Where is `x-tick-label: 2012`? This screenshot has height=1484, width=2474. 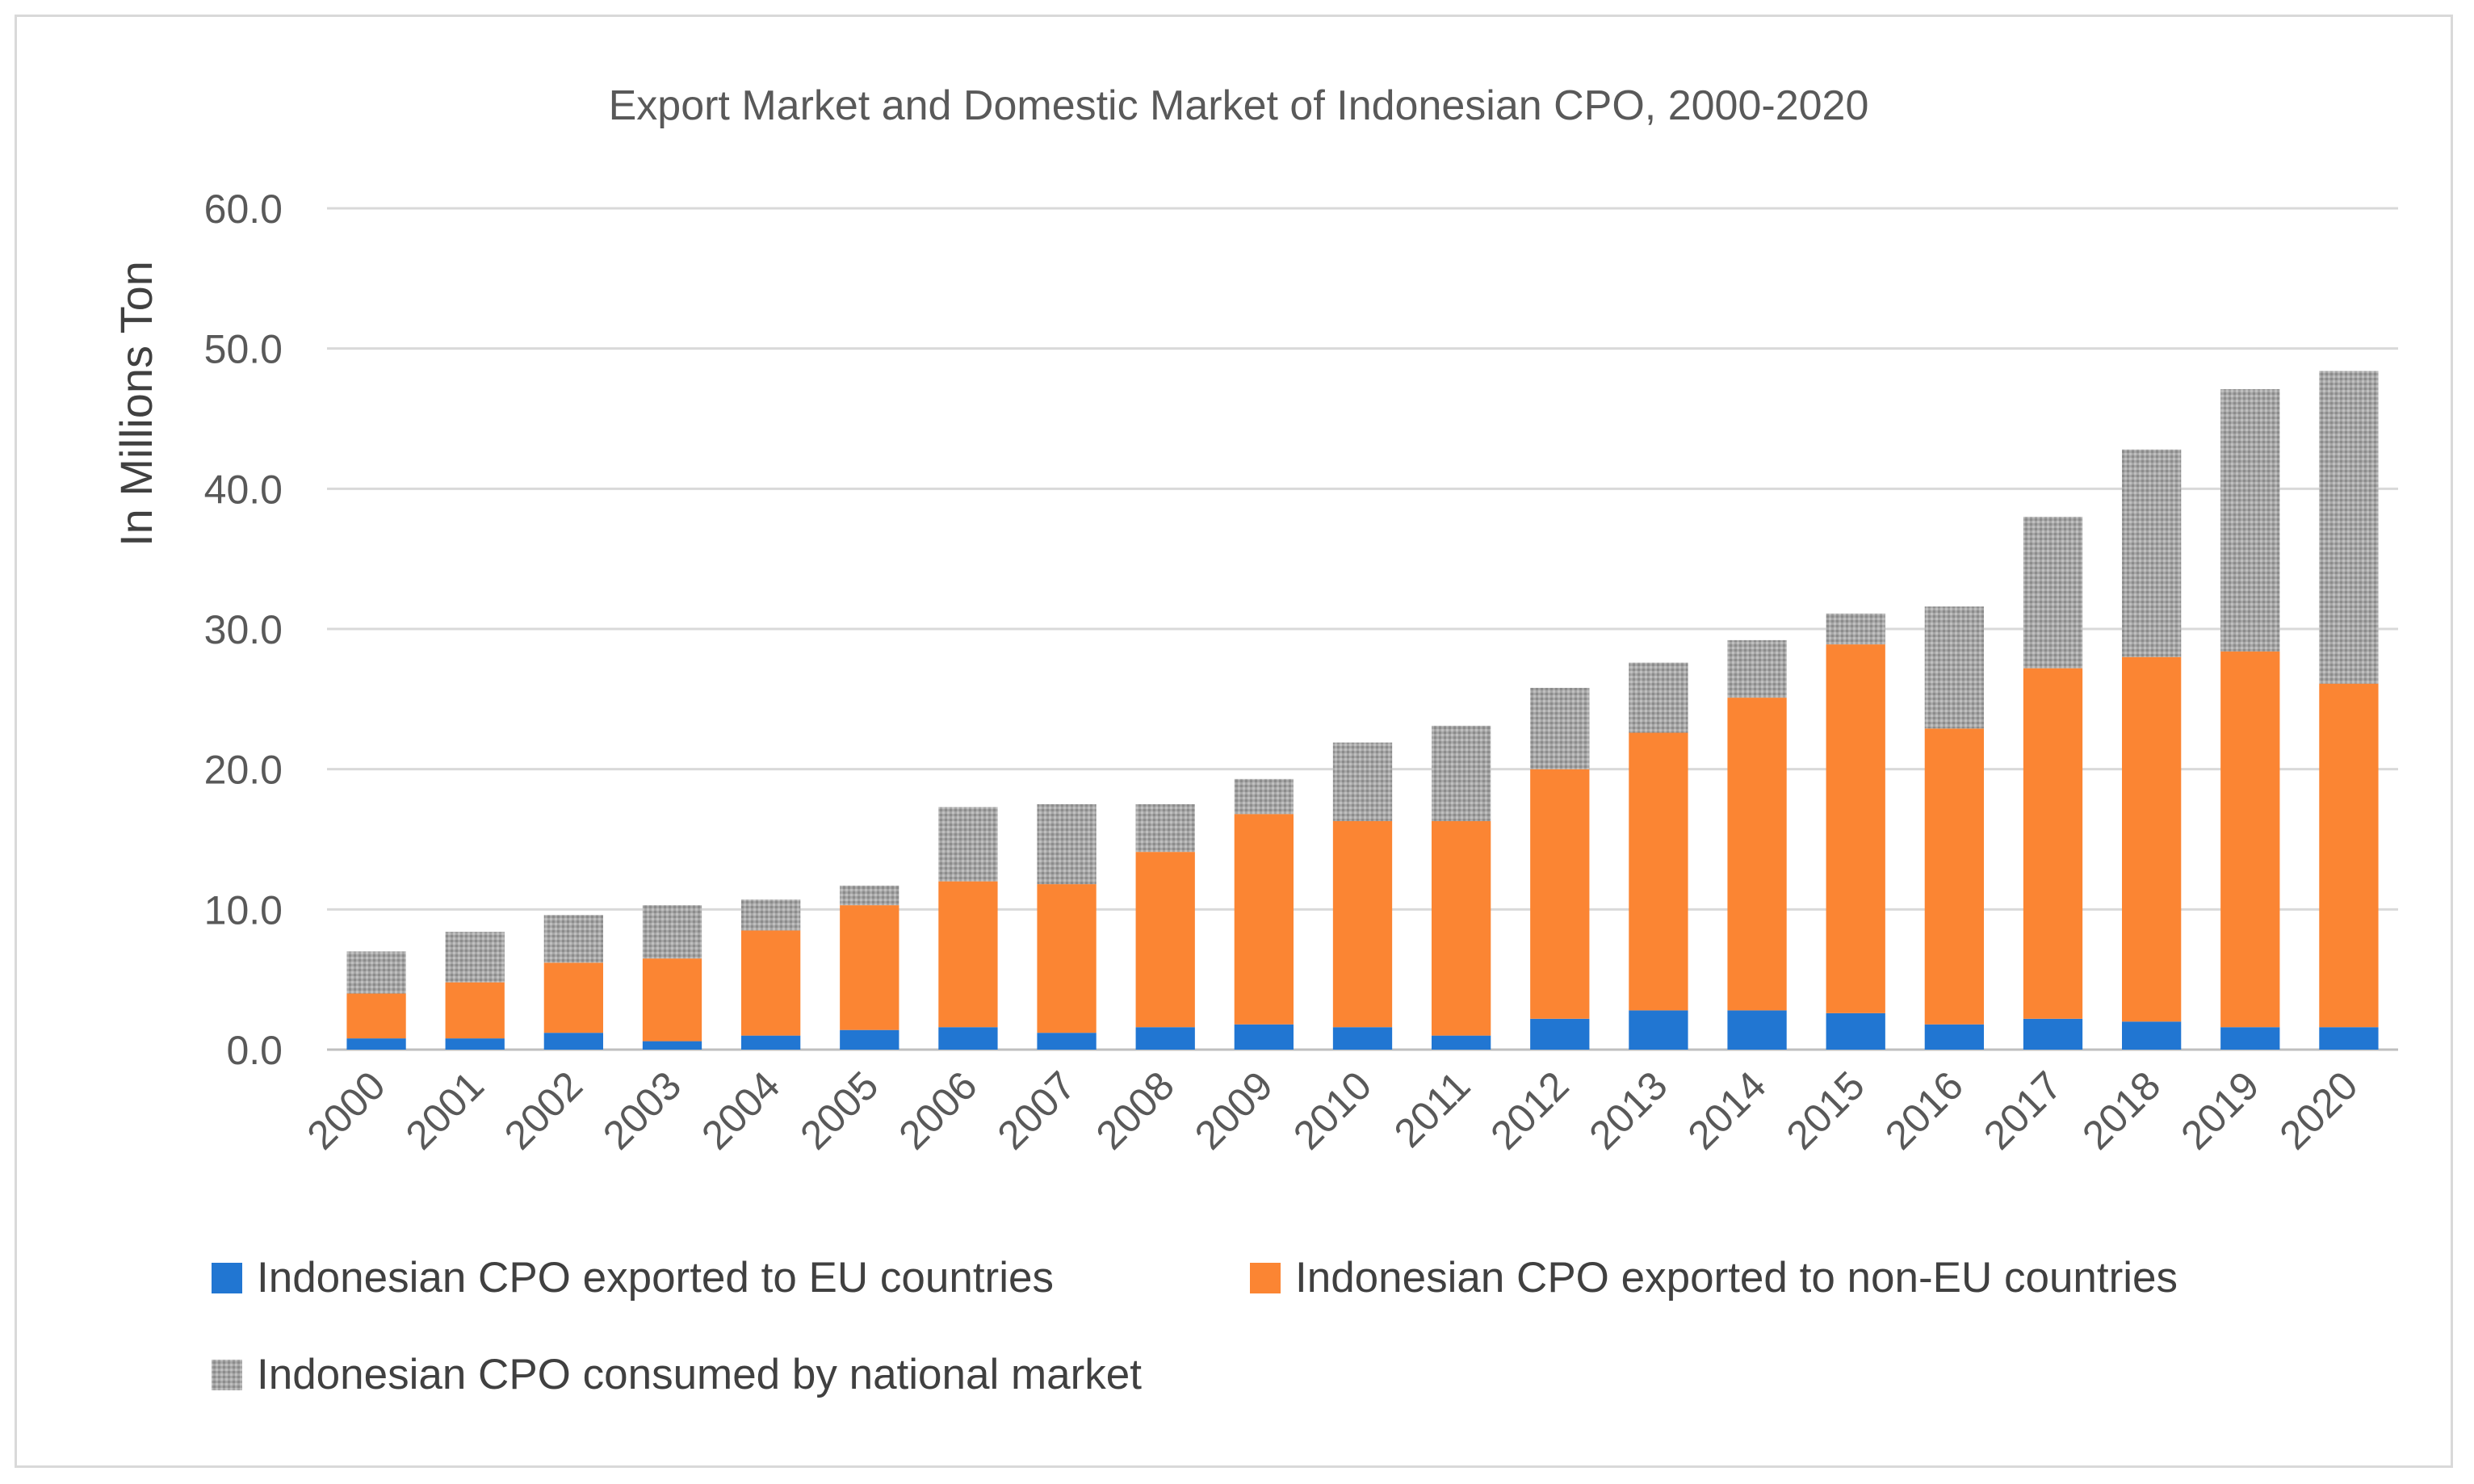 x-tick-label: 2012 is located at coordinates (1529, 1110).